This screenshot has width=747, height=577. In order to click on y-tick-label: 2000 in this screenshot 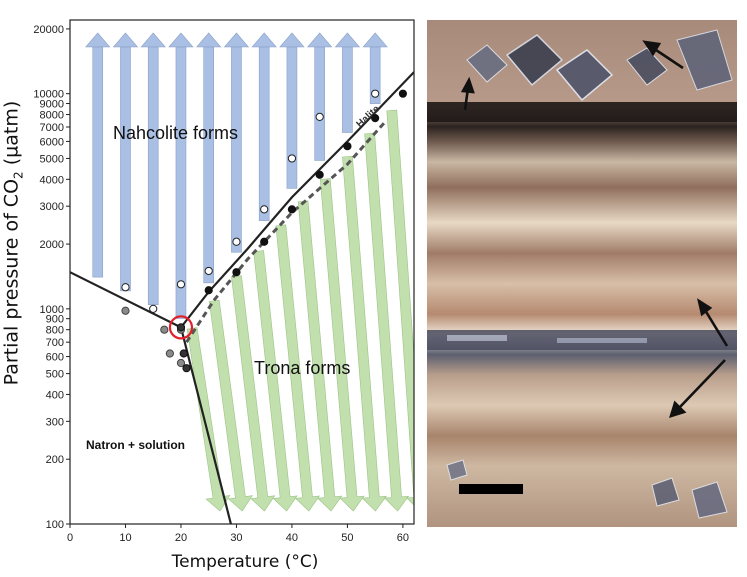, I will do `click(52, 245)`.